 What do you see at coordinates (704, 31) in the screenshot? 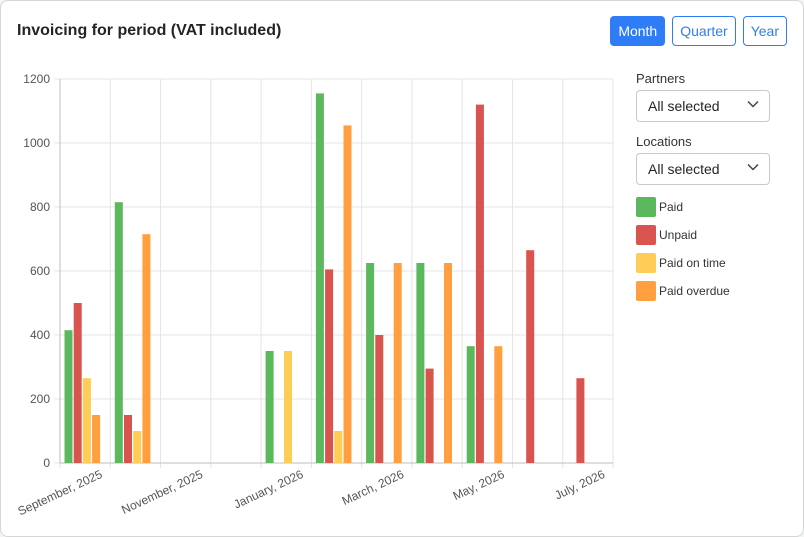
I see `period-quarter-button: Quarter` at bounding box center [704, 31].